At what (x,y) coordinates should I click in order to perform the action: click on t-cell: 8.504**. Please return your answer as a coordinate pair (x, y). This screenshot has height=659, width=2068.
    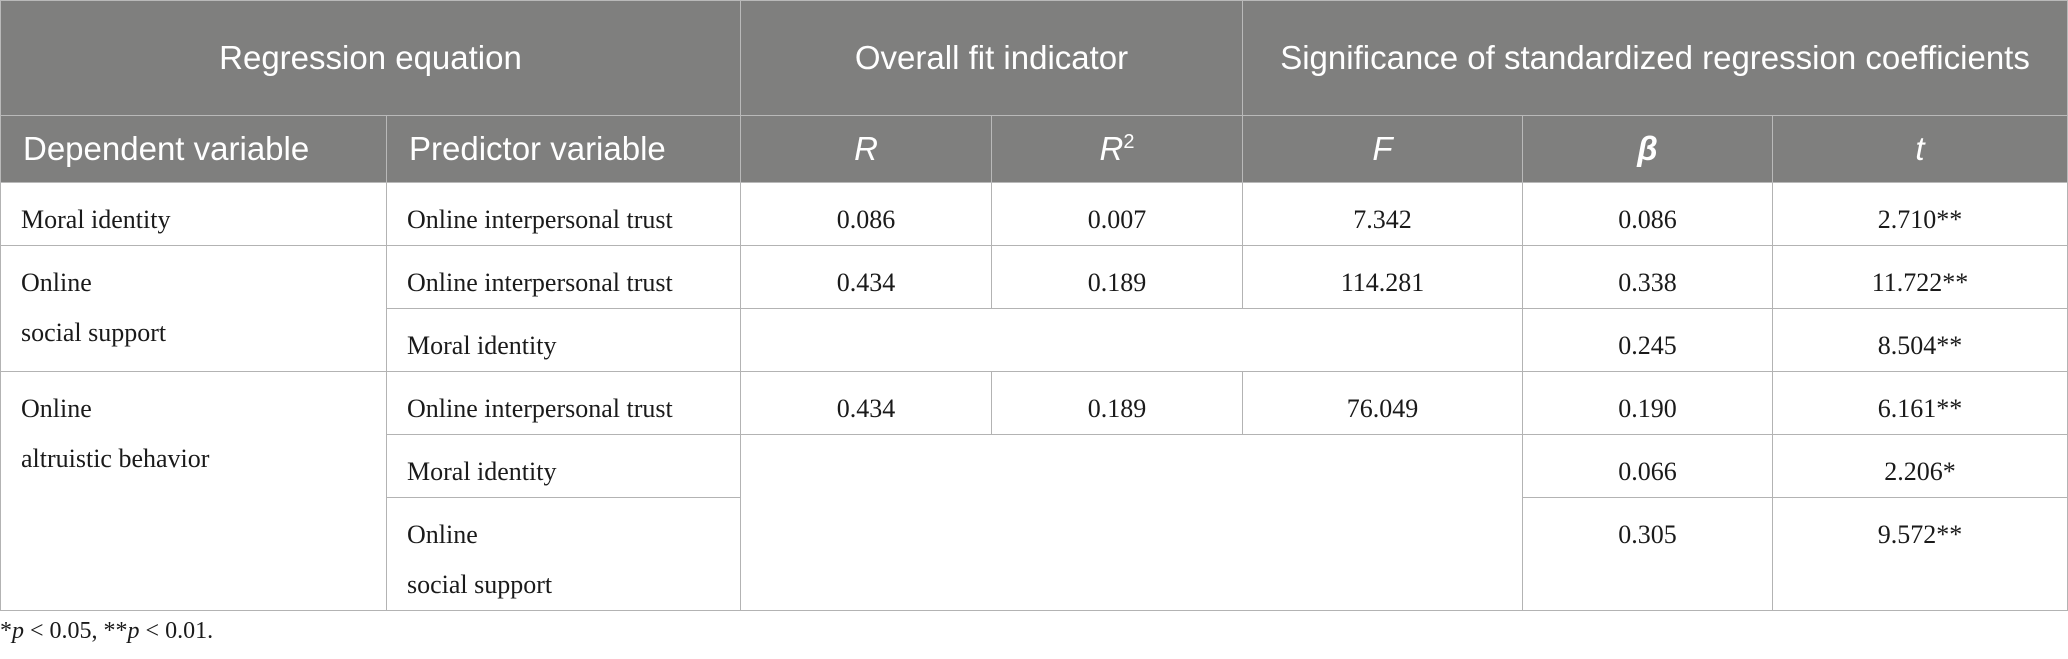
    Looking at the image, I should click on (1920, 340).